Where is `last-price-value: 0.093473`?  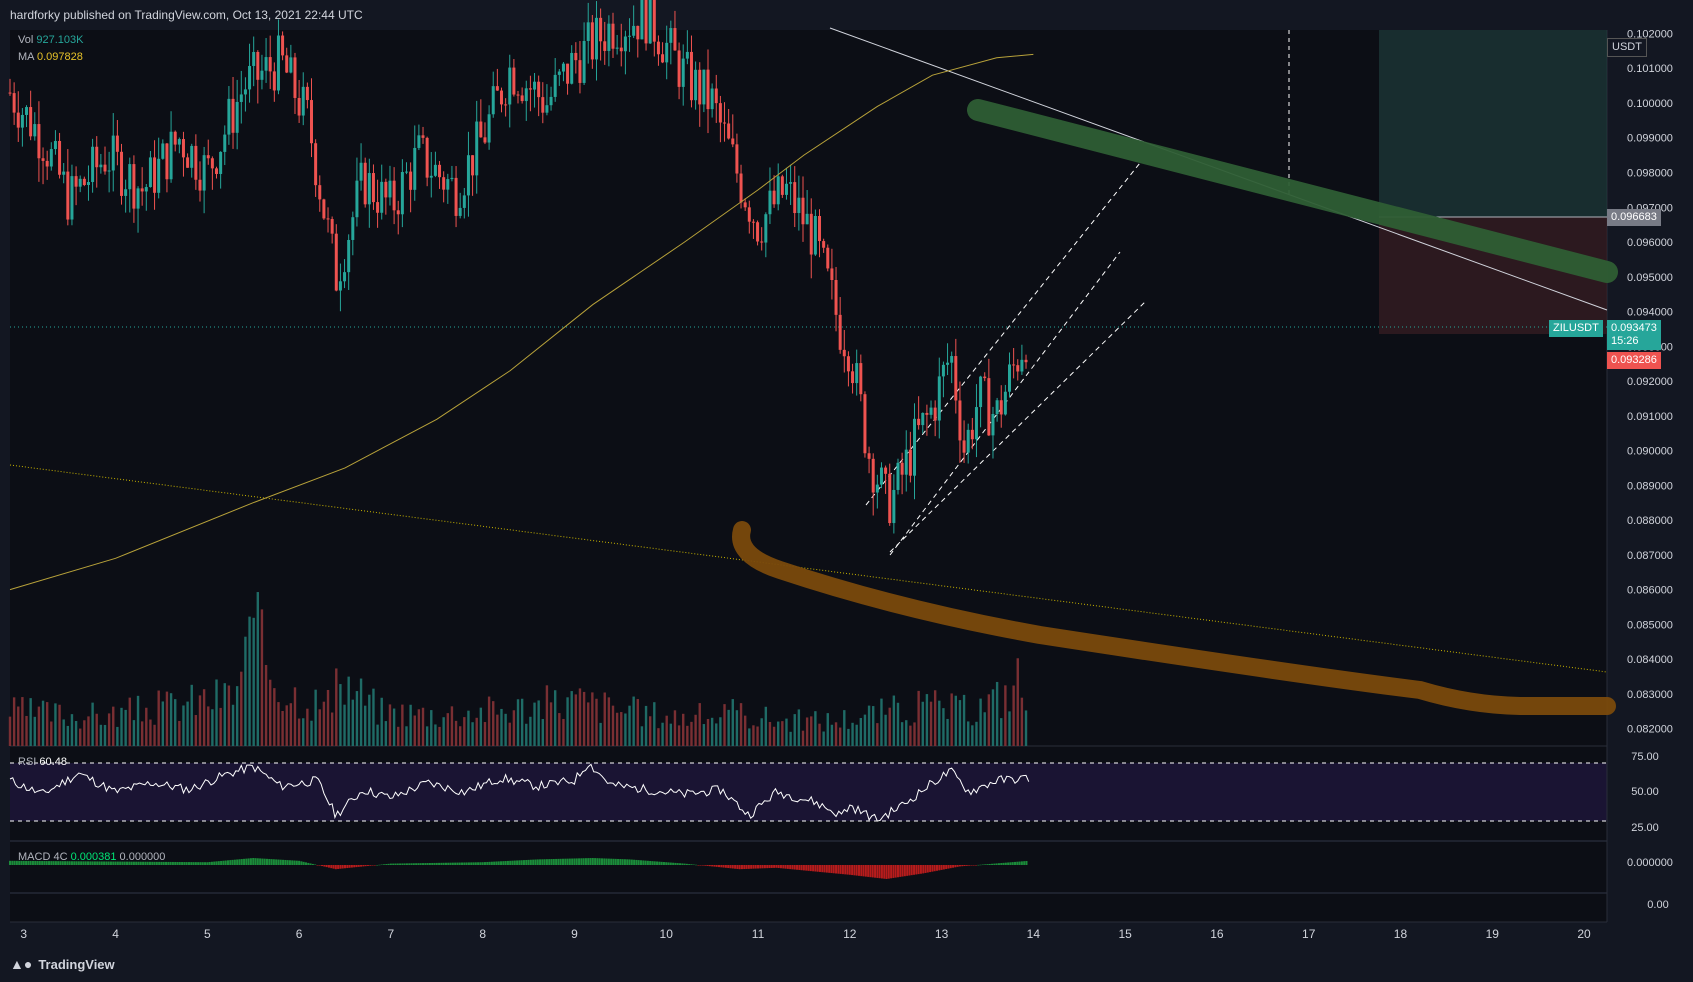 last-price-value: 0.093473 is located at coordinates (1634, 328).